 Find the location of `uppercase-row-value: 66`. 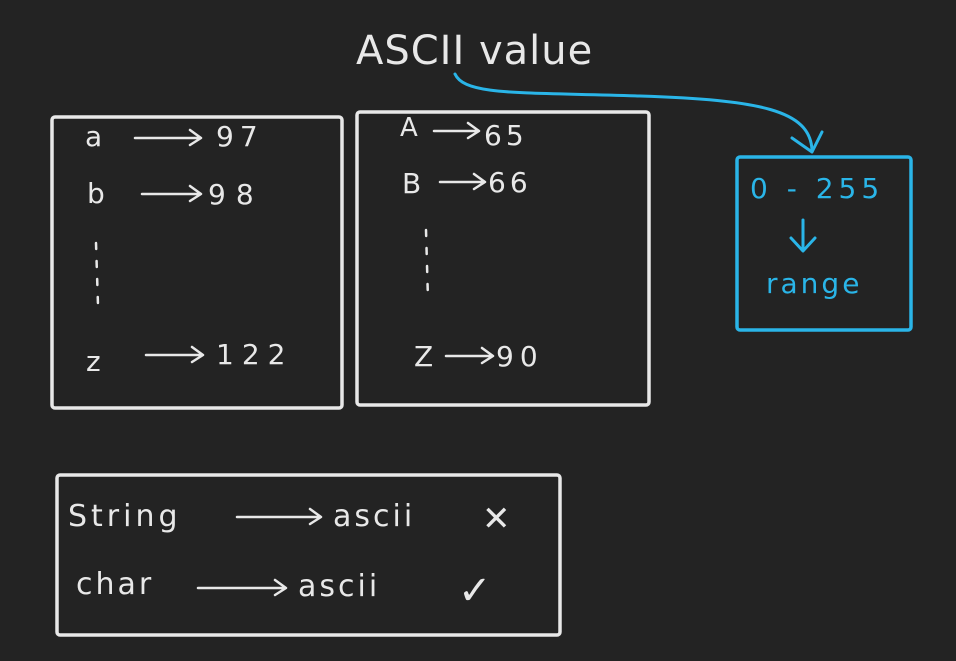

uppercase-row-value: 66 is located at coordinates (510, 182).